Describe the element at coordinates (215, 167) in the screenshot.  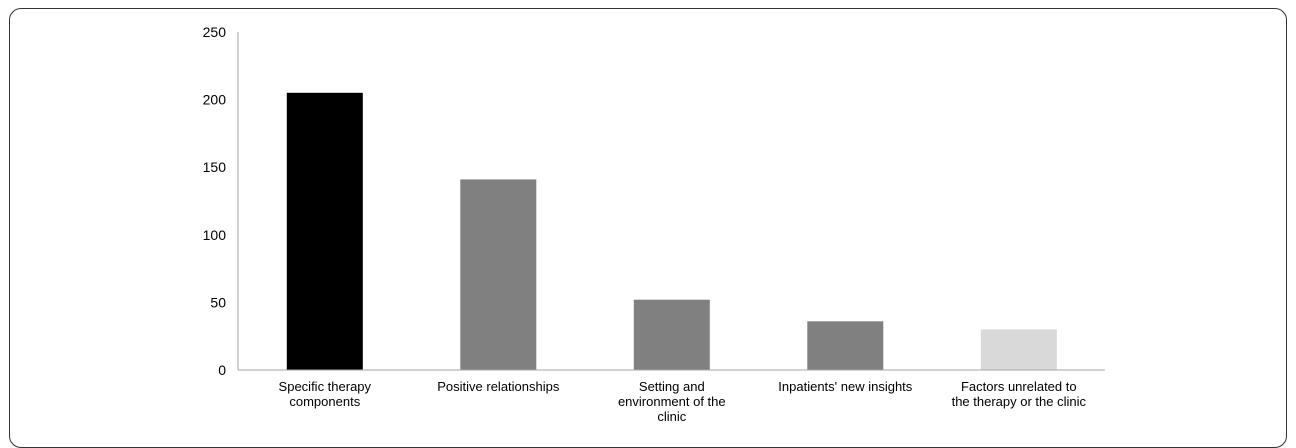
I see `y-tick-label: 150` at that location.